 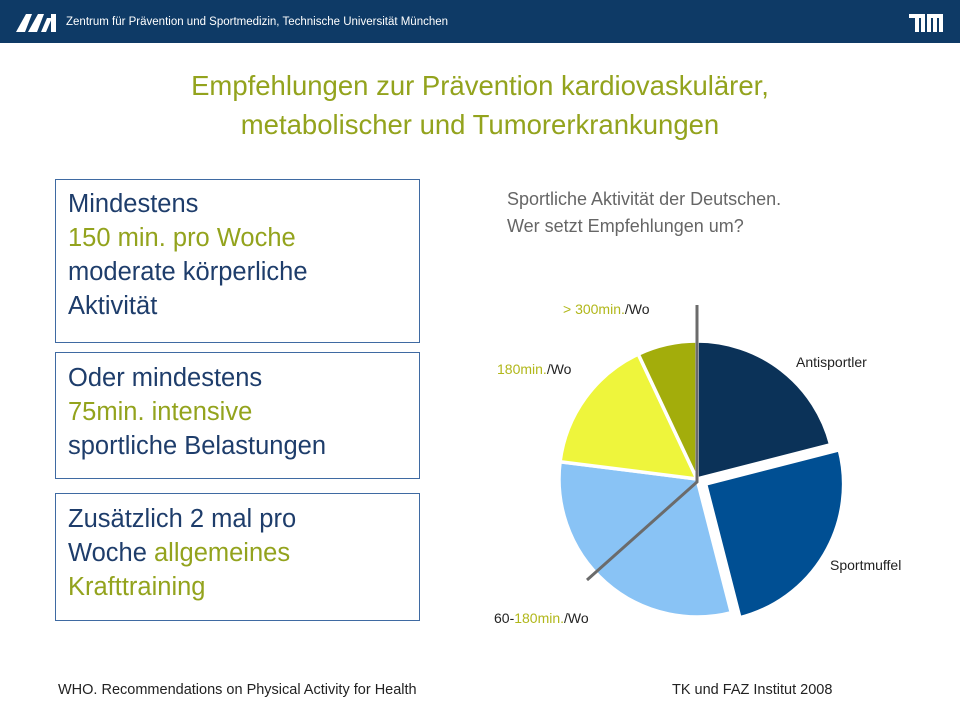 What do you see at coordinates (522, 369) in the screenshot?
I see `label-180min-a: 180min.` at bounding box center [522, 369].